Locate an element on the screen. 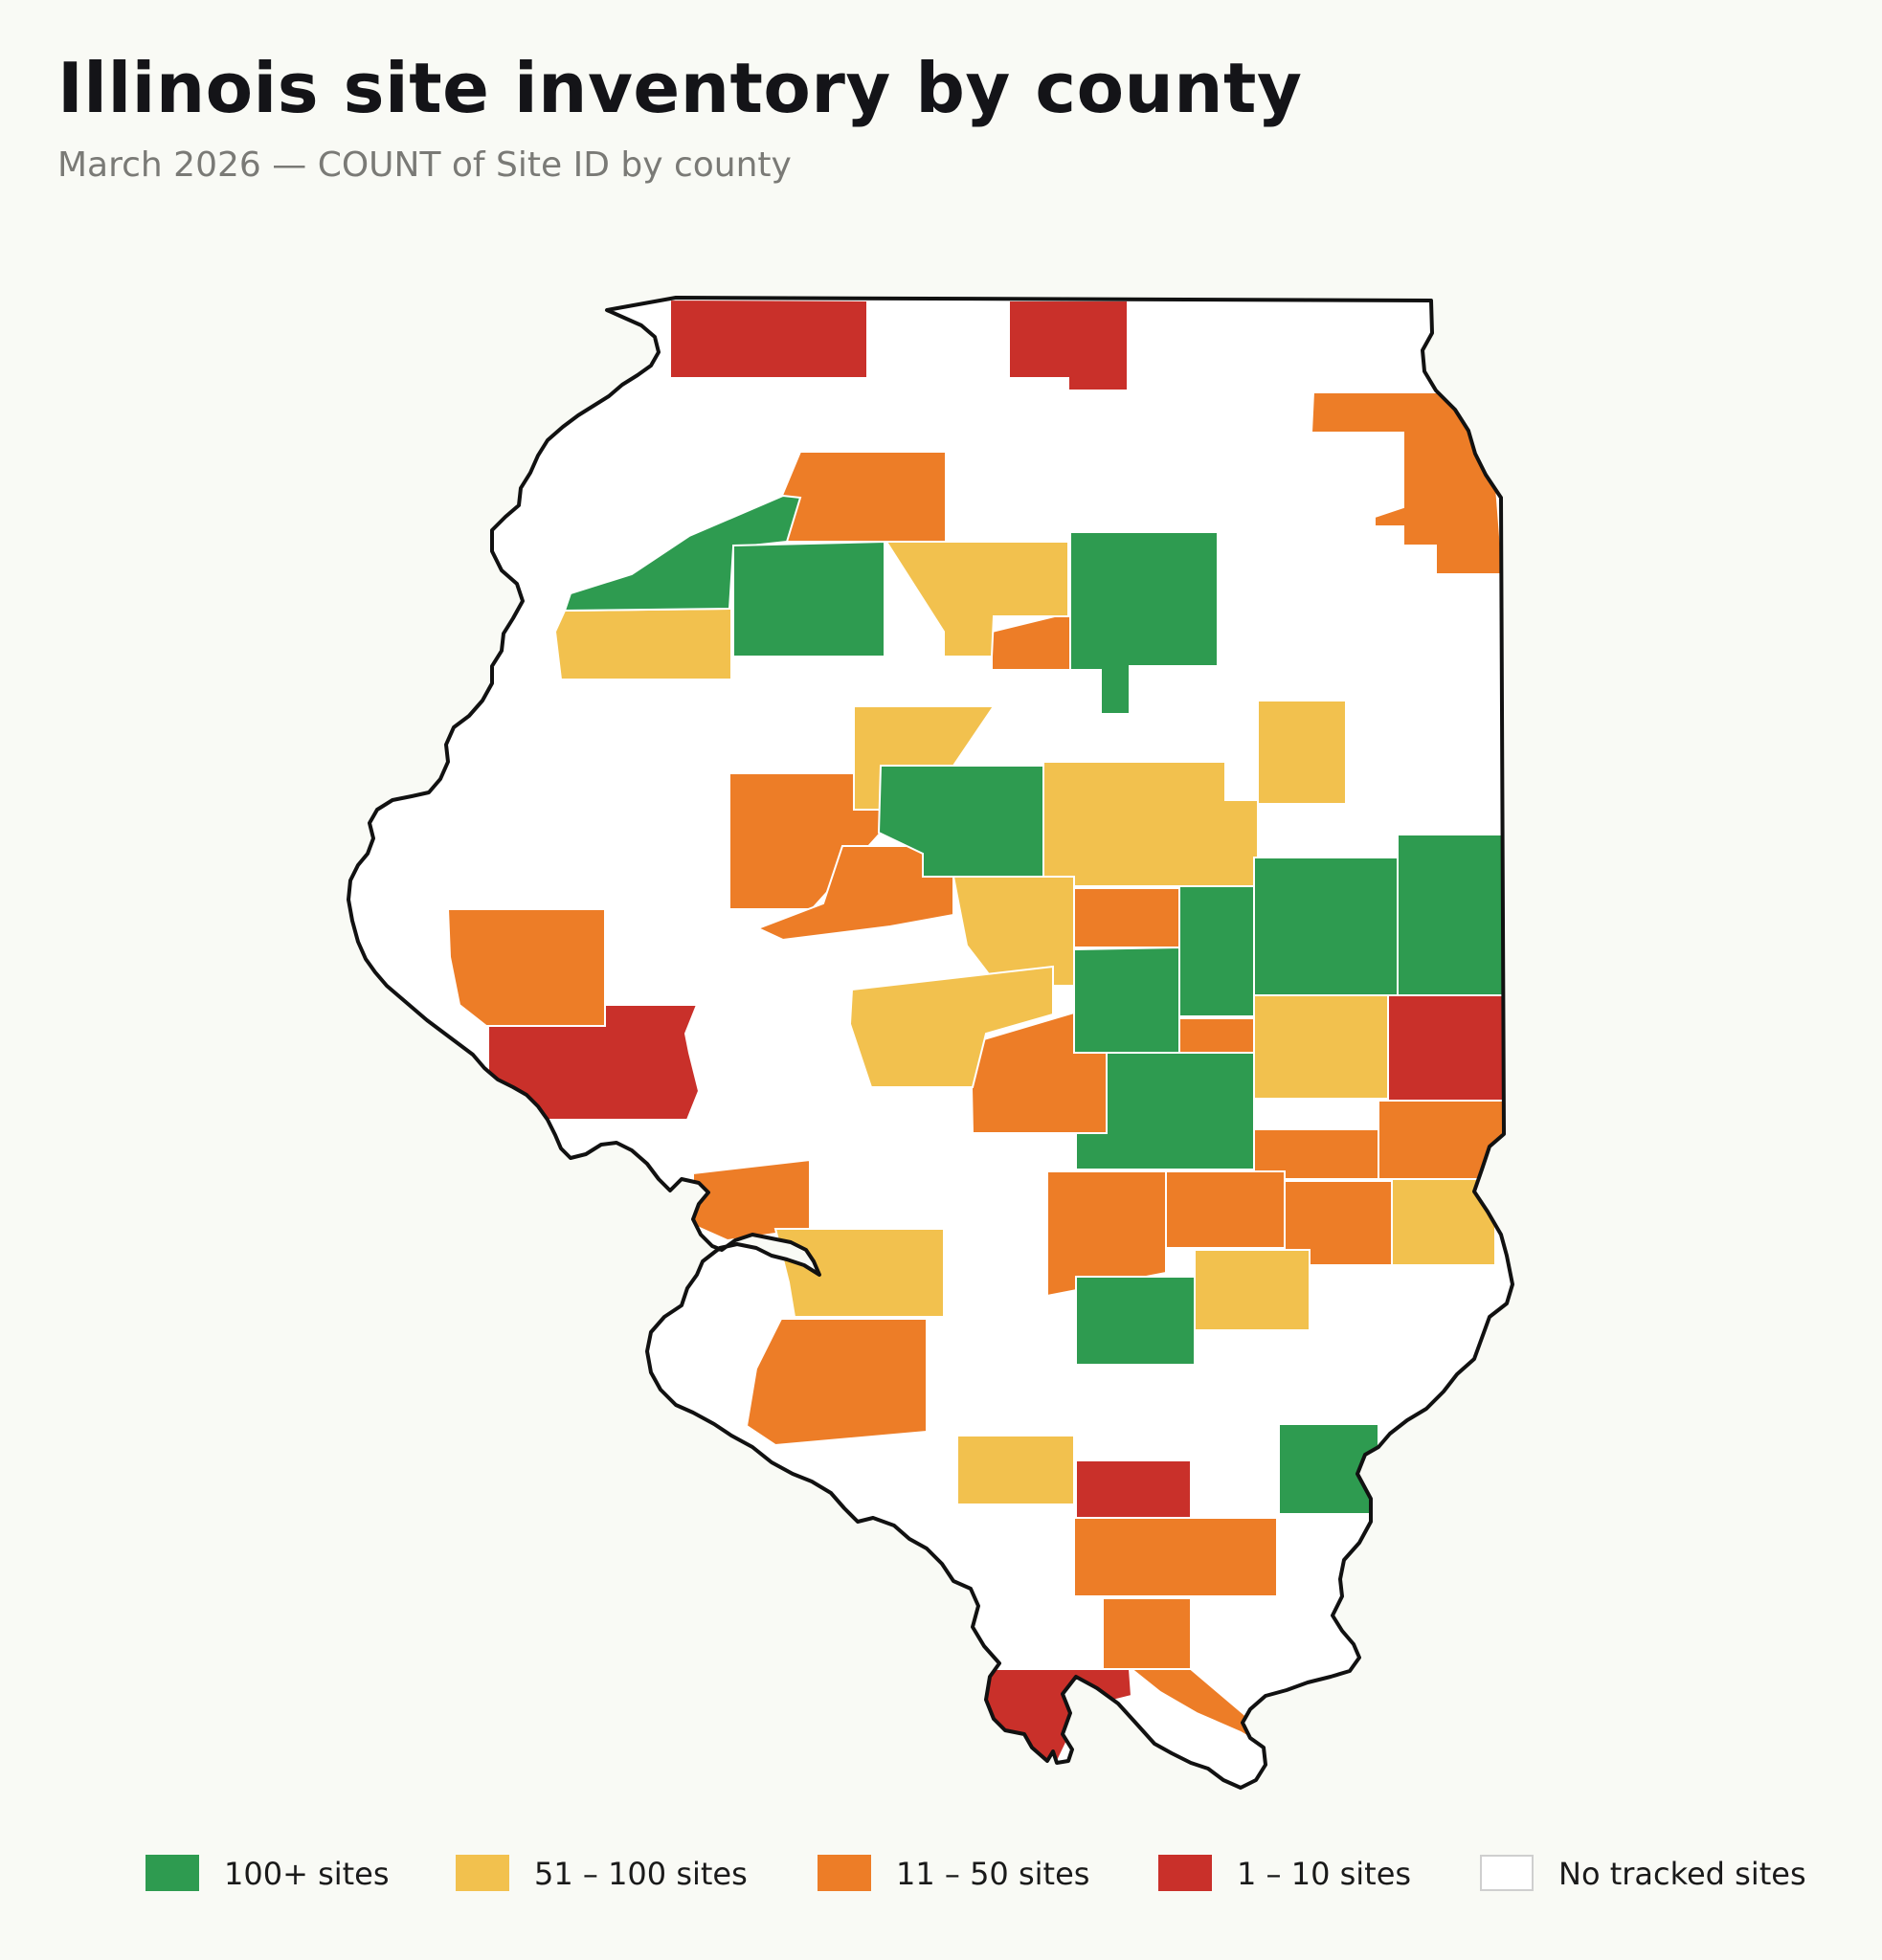  map-title: Illinois site inventory by county is located at coordinates (680, 88).